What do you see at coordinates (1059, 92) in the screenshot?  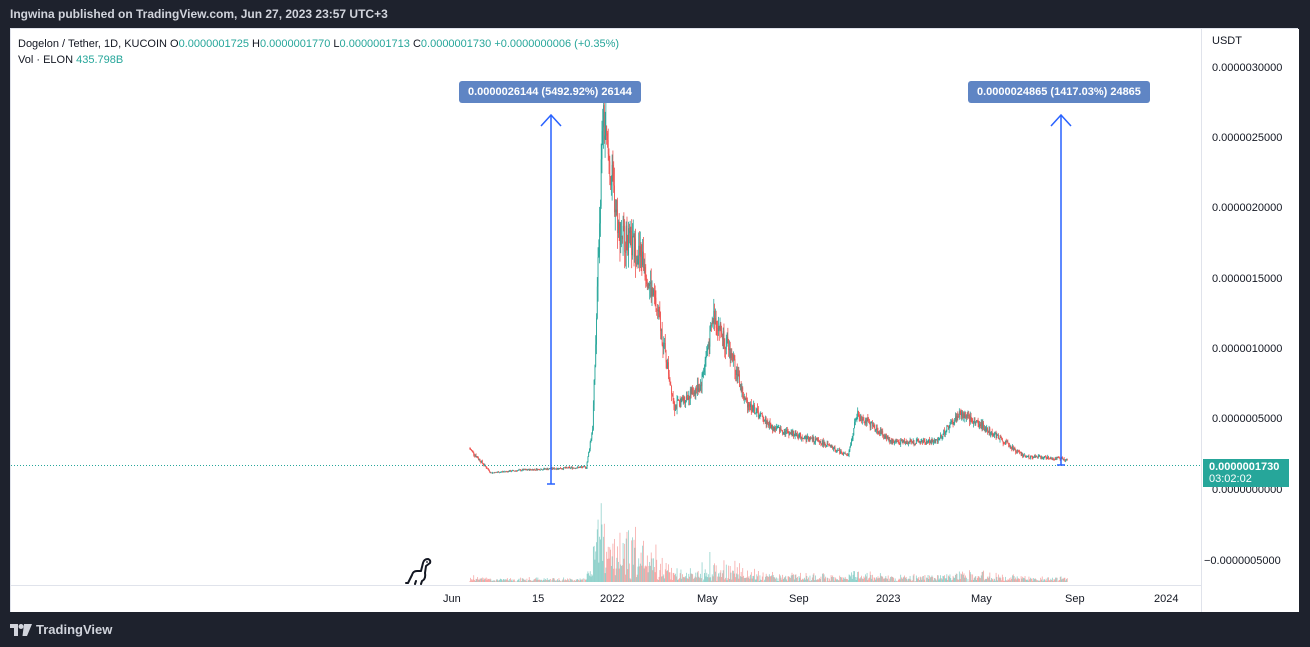 I see `measure-label-2: 0.0000024865 (1417.03%) 24865` at bounding box center [1059, 92].